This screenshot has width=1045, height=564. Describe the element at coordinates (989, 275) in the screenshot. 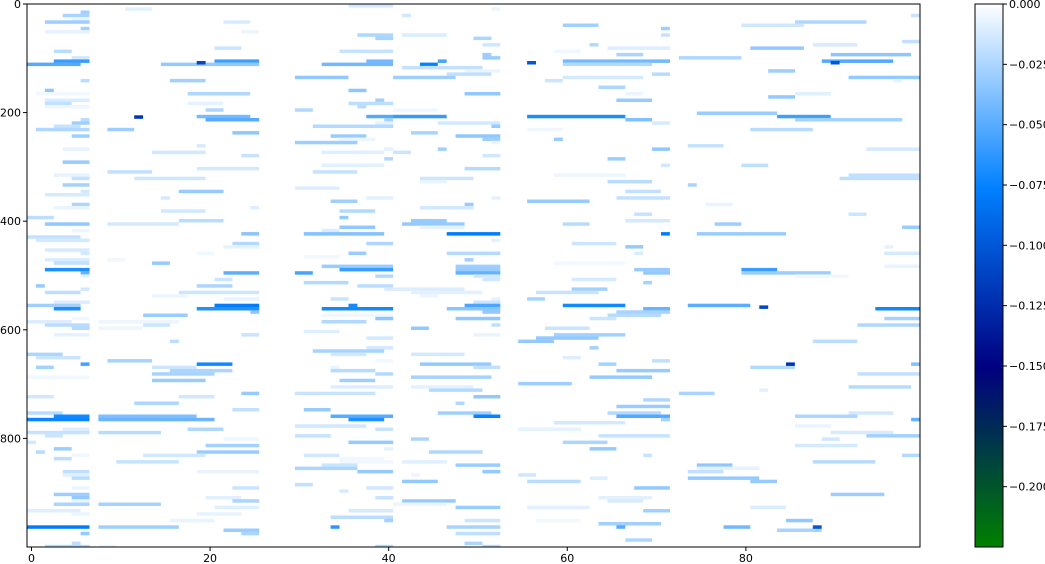

I see `colorbar` at that location.